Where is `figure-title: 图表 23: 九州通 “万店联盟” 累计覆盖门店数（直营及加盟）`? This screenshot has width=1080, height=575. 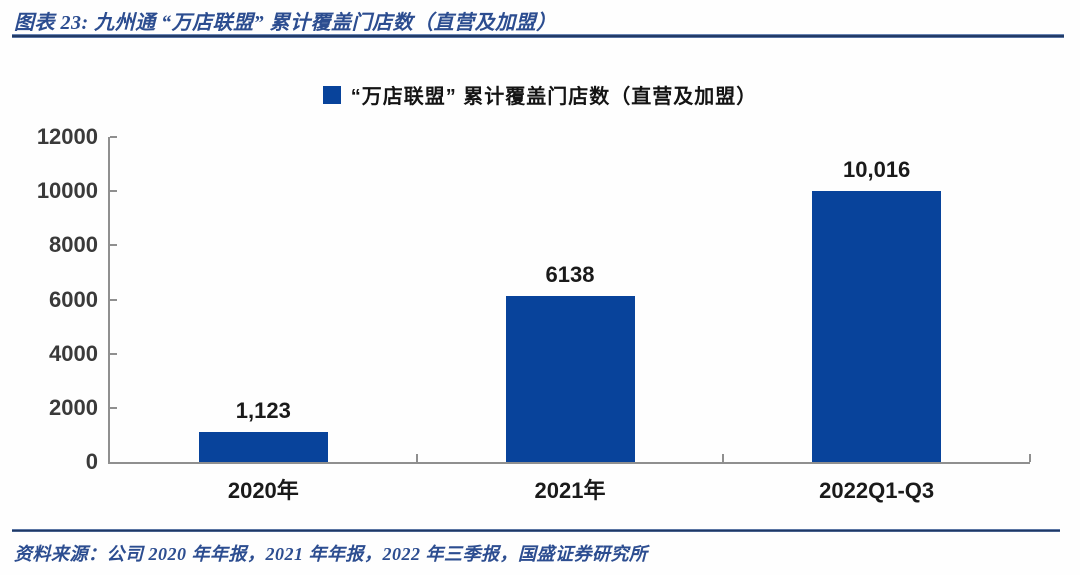
figure-title: 图表 23: 九州通 “万店联盟” 累计覆盖门店数（直营及加盟） is located at coordinates (285, 23).